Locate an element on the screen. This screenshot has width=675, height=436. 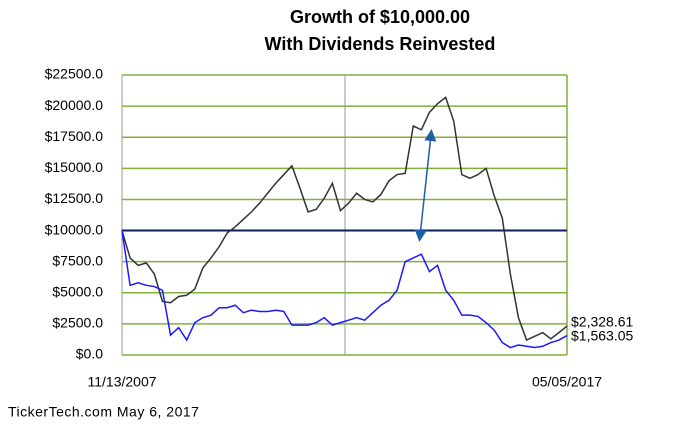
chart-title: Growth of $10,000.00 is located at coordinates (380, 17).